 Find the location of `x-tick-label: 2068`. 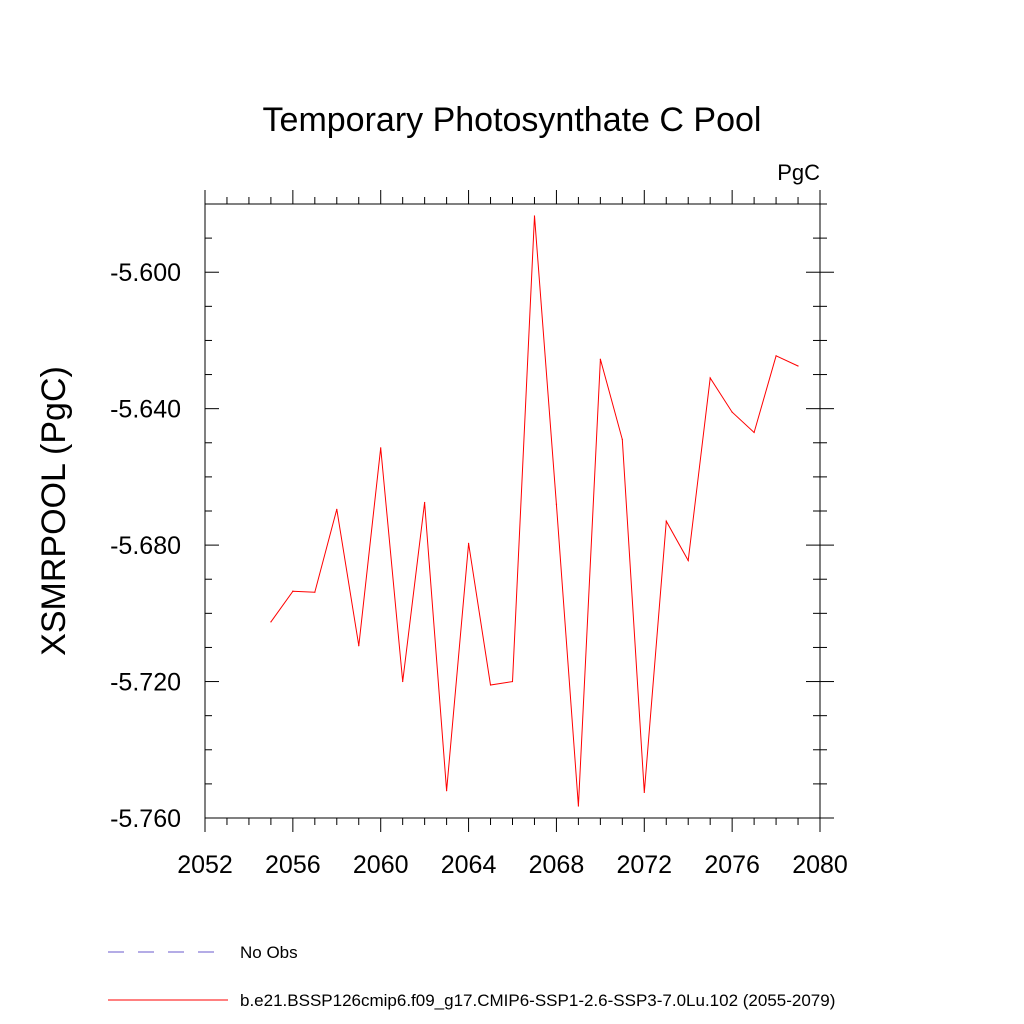

x-tick-label: 2068 is located at coordinates (557, 865).